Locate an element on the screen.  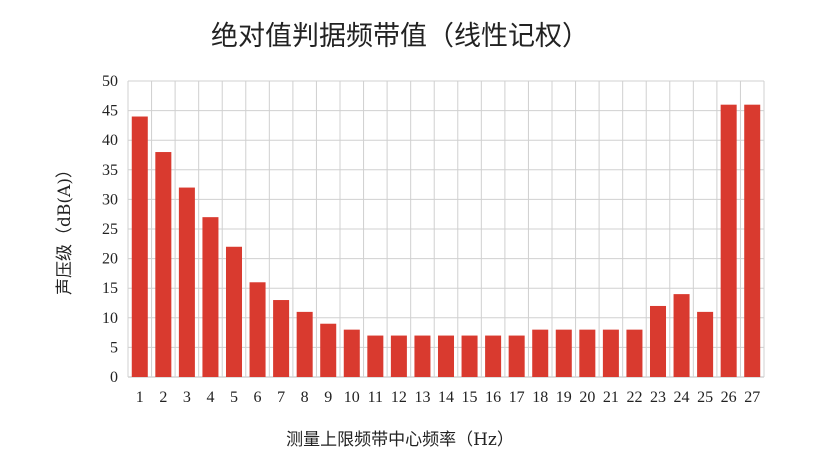
x-axis-label: 测量上限频带中心频率（Hz） is located at coordinates (400, 440).